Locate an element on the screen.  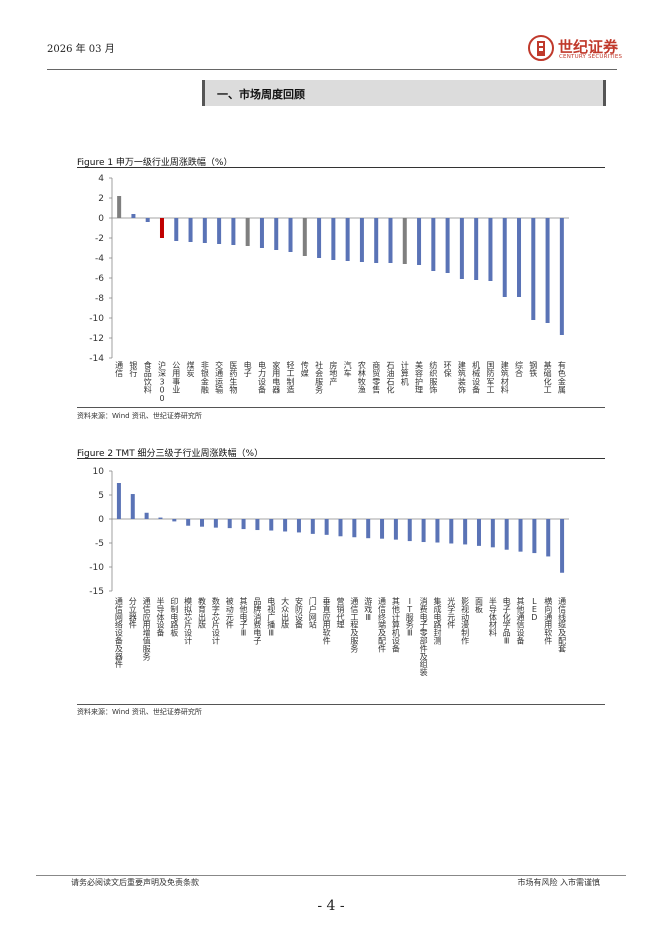
x-tick-label: 电子 is located at coordinates (248, 369).